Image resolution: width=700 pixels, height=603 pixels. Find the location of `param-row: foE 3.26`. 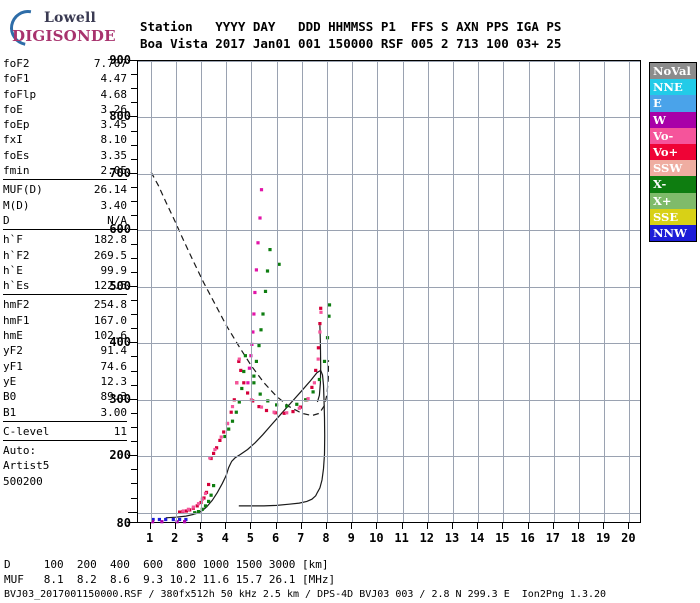

param-row: foE 3.26 is located at coordinates (67, 109).